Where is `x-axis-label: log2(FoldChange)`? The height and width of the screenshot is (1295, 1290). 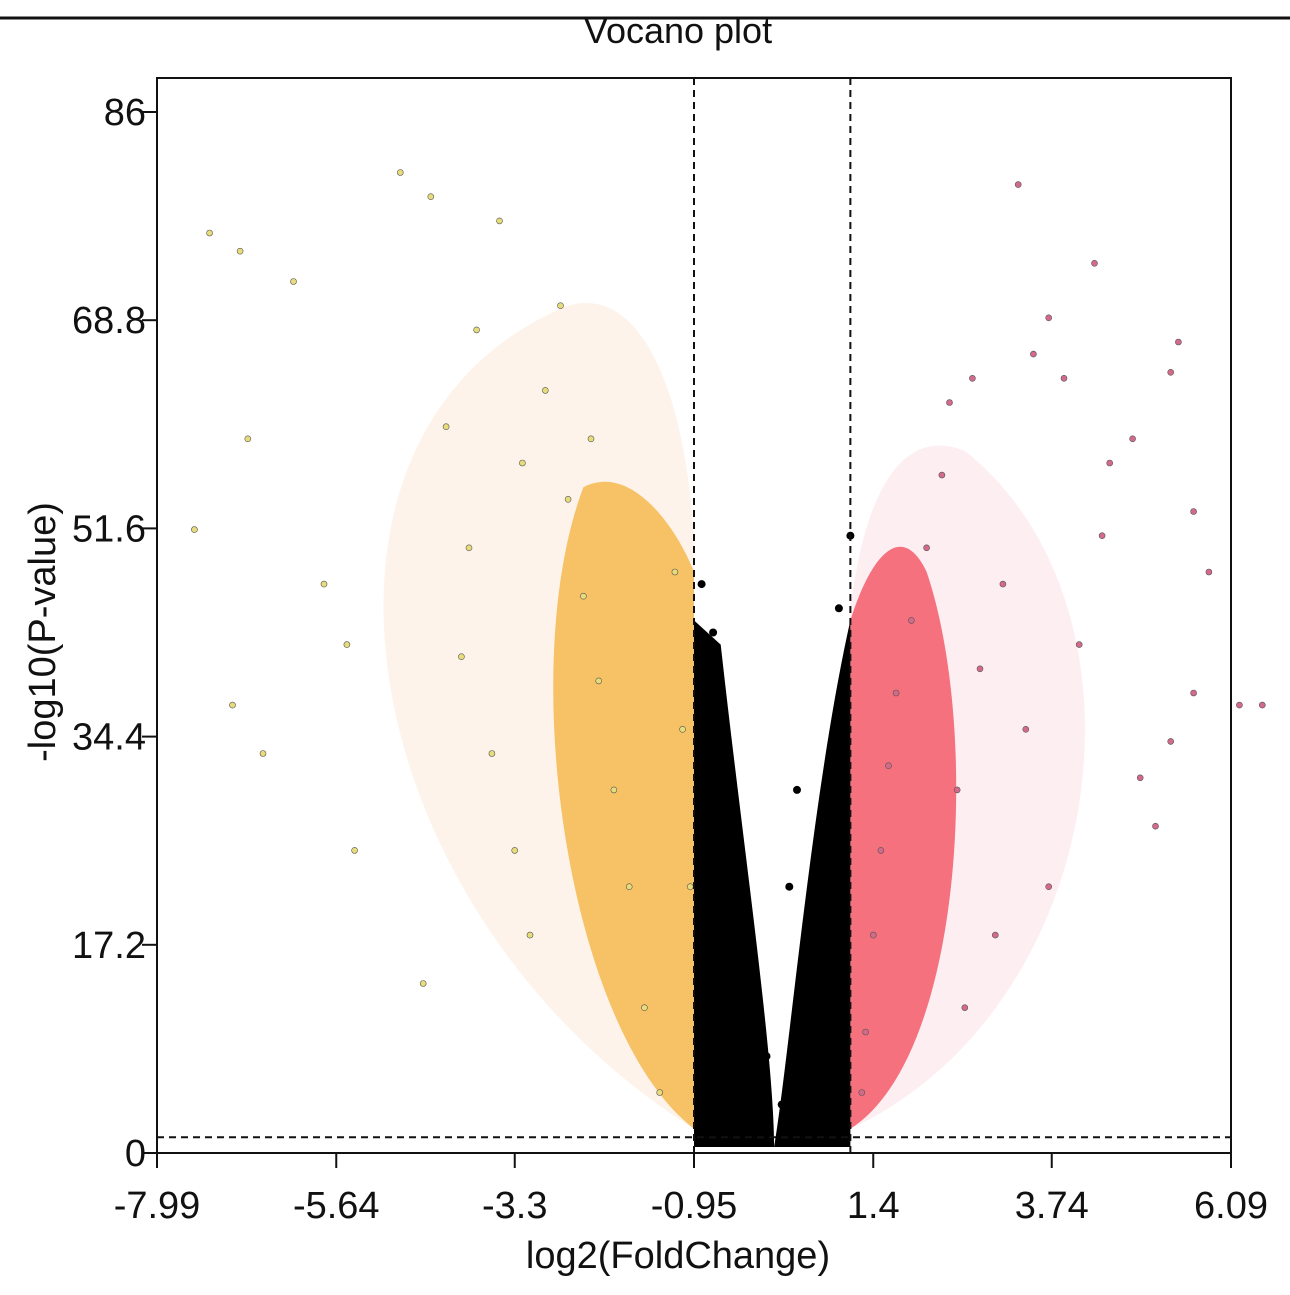 x-axis-label: log2(FoldChange) is located at coordinates (678, 1256).